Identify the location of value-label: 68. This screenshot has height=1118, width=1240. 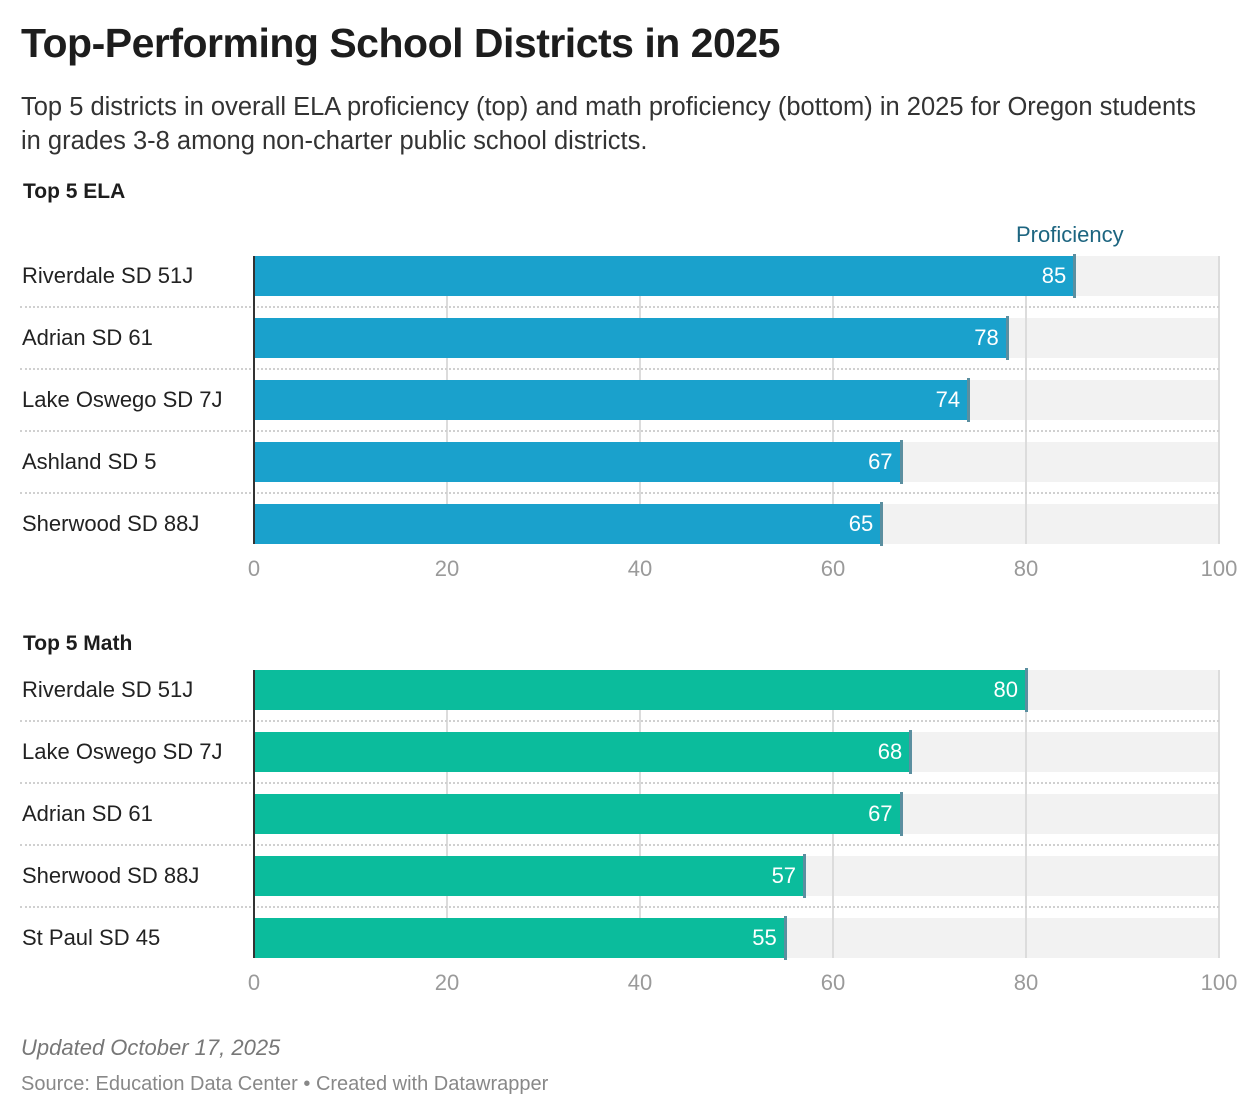
(890, 751).